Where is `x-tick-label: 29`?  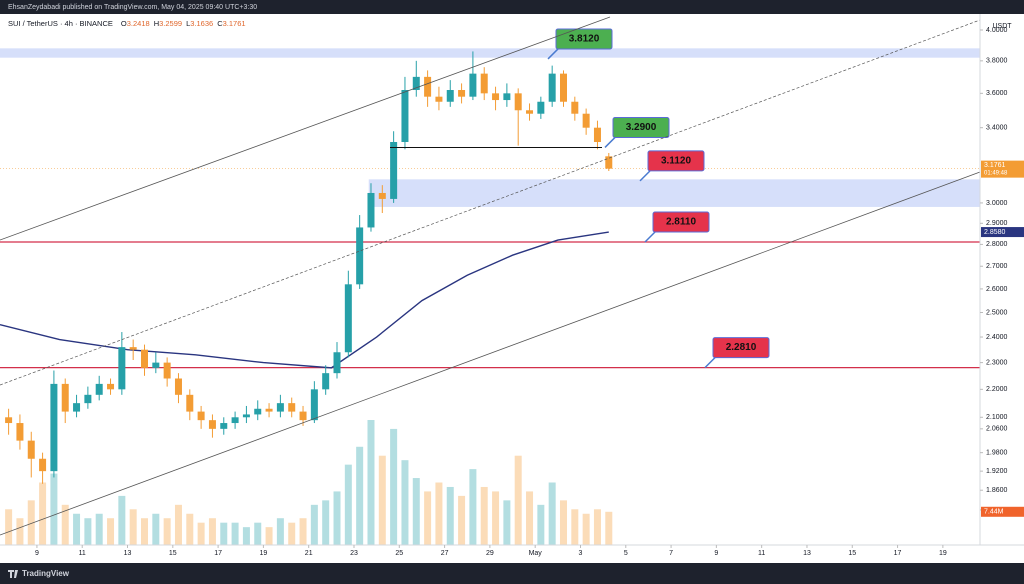 x-tick-label: 29 is located at coordinates (490, 553).